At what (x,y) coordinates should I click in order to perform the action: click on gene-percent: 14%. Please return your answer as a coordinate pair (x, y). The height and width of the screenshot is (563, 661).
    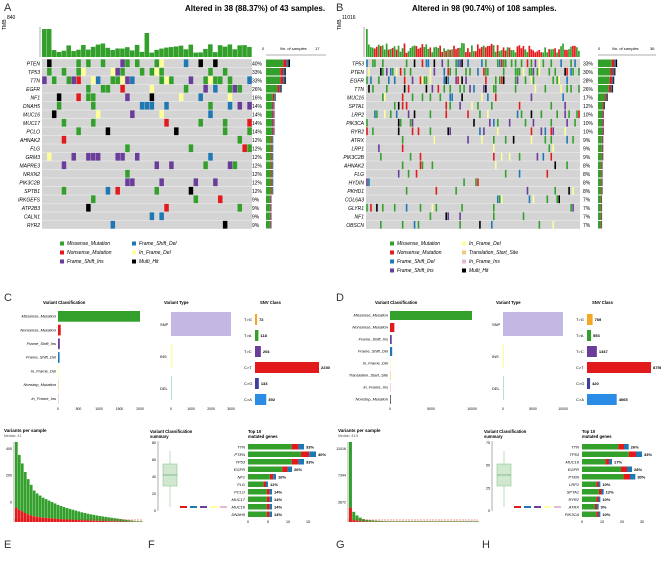
    Looking at the image, I should click on (257, 132).